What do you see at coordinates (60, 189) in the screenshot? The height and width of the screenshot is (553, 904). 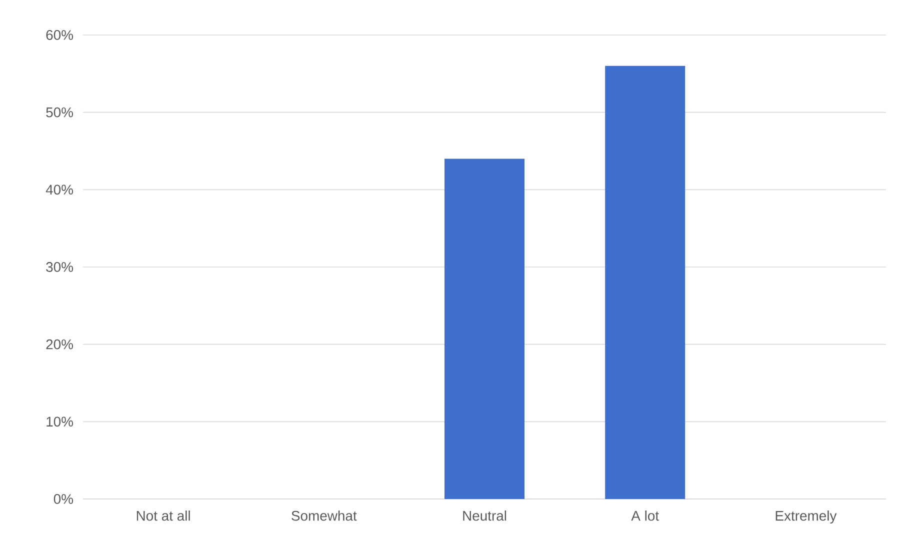 I see `y-tick-label: 40%` at bounding box center [60, 189].